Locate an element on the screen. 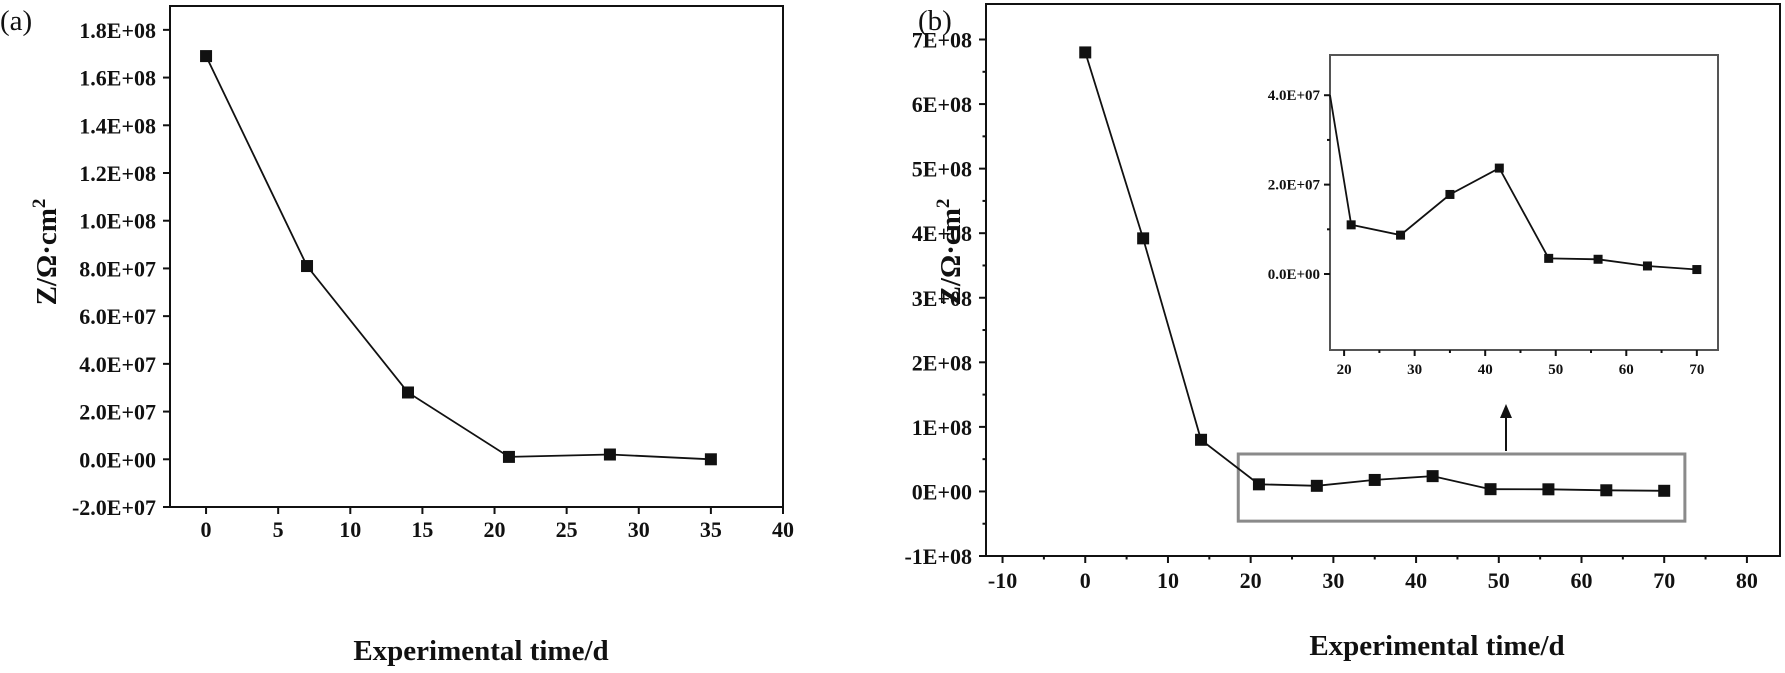  panel-b-highlight-box is located at coordinates (1461, 487).